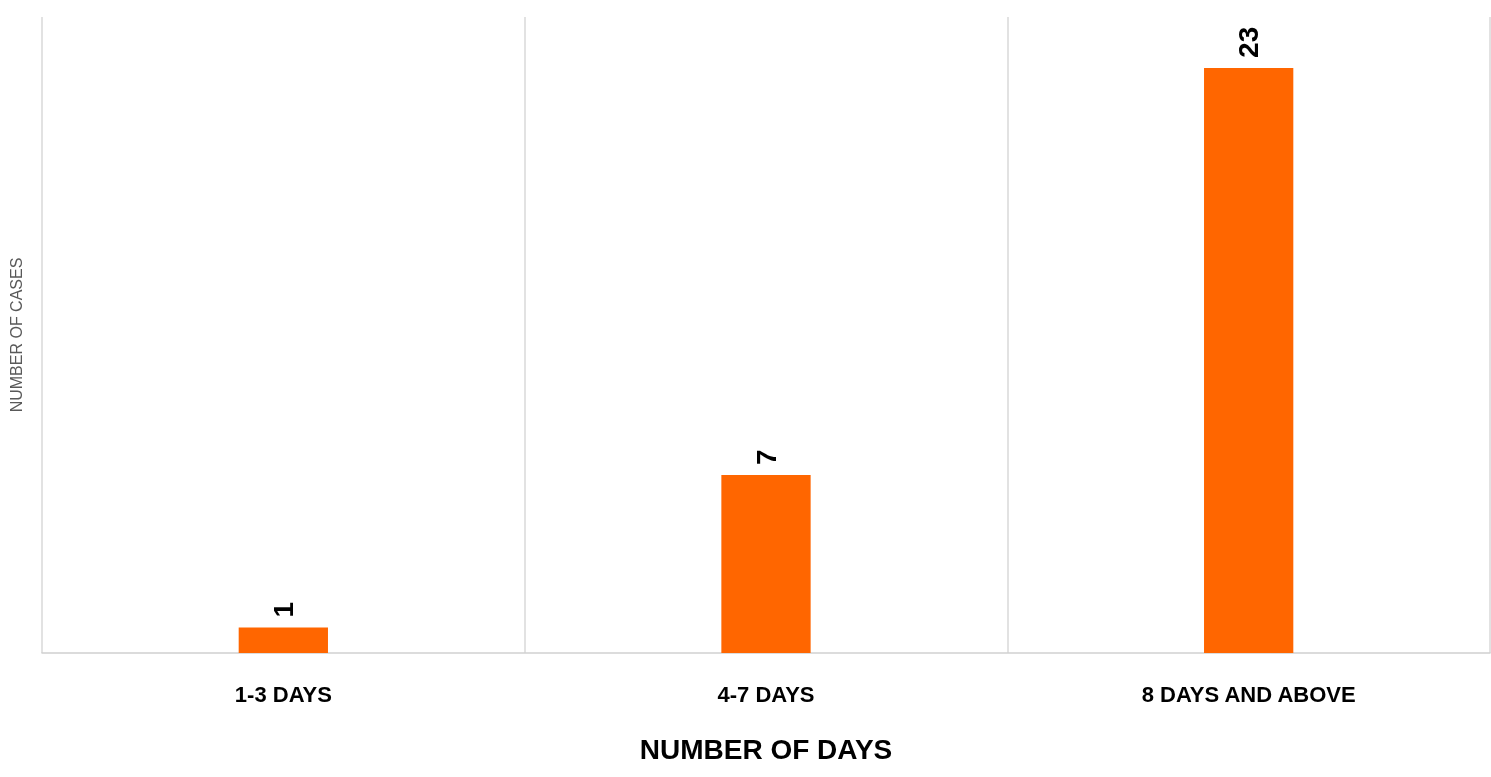  What do you see at coordinates (766, 457) in the screenshot?
I see `data-label: 7` at bounding box center [766, 457].